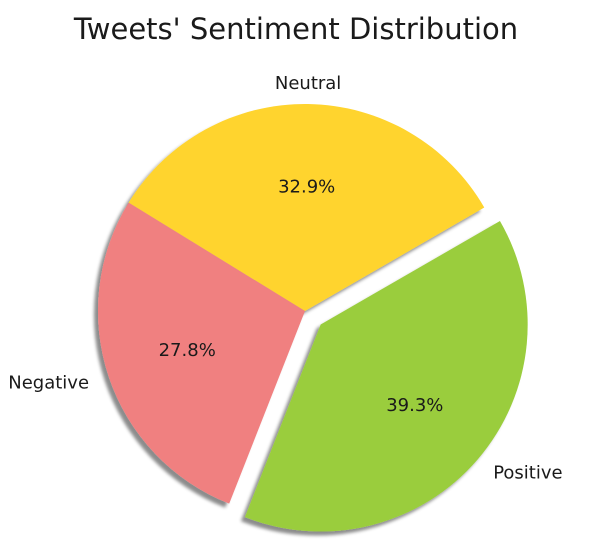 The image size is (604, 546). What do you see at coordinates (295, 29) in the screenshot?
I see `chart-title: Tweets' Sentiment Distribution` at bounding box center [295, 29].